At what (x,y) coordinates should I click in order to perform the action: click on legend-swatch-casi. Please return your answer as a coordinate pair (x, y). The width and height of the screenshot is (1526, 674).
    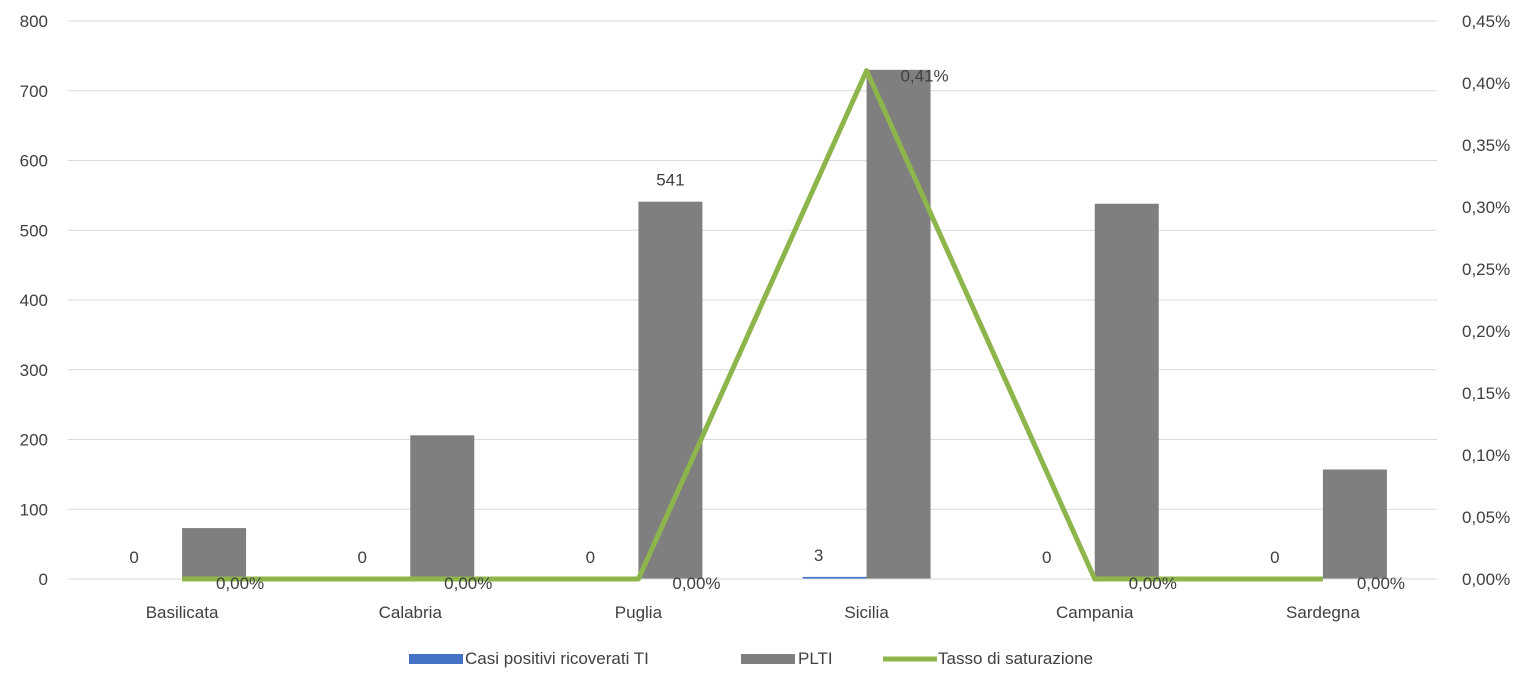
    Looking at the image, I should click on (436, 659).